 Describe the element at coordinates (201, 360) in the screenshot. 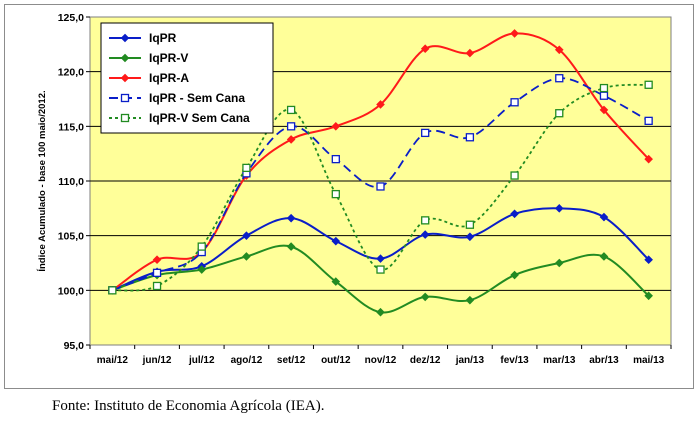

I see `x-tick-label: jul/12` at that location.